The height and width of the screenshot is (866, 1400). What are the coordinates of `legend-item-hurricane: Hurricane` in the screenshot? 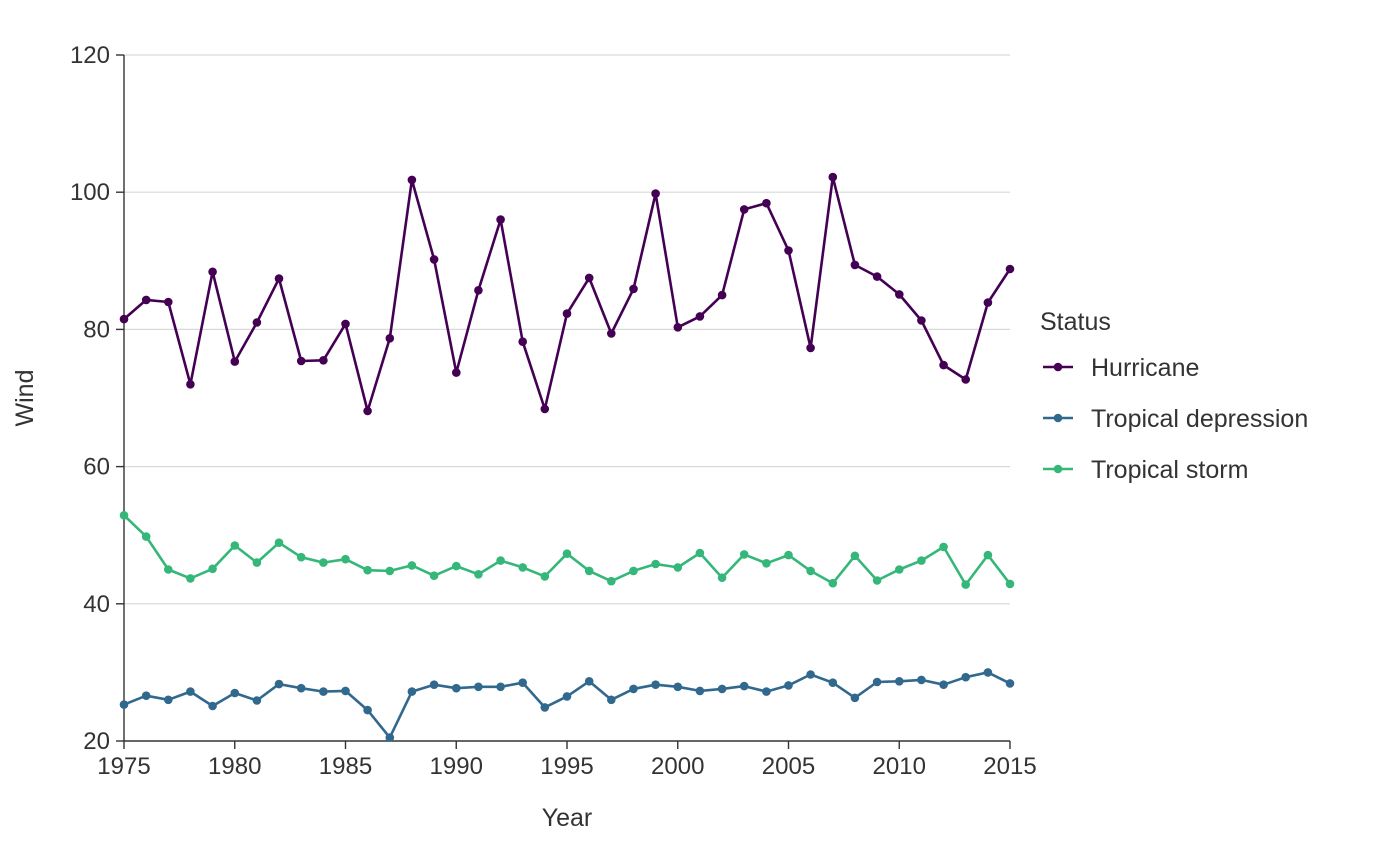 It's located at (1121, 368).